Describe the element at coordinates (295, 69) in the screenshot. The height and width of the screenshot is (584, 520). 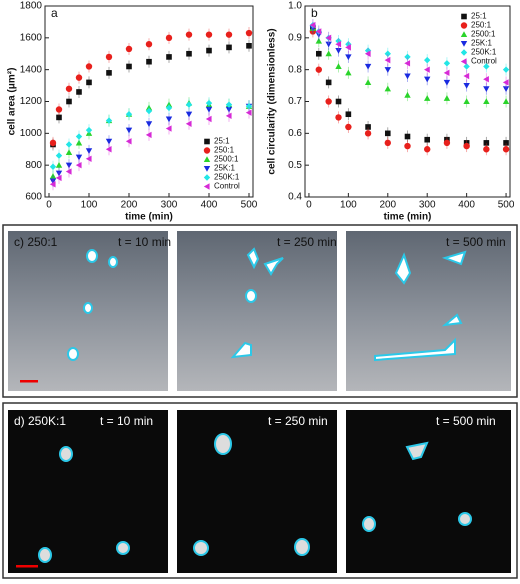
I see `y-tick-label: 0.8` at that location.